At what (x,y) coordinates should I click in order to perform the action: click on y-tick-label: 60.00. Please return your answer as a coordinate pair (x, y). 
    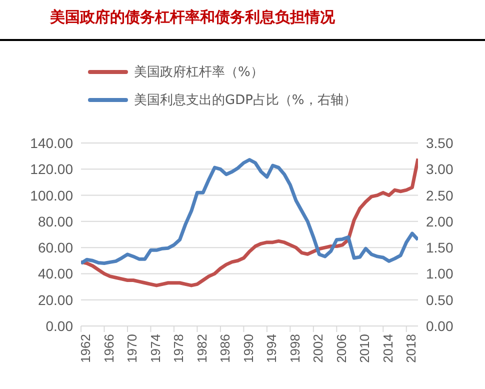
    Looking at the image, I should click on (56, 248).